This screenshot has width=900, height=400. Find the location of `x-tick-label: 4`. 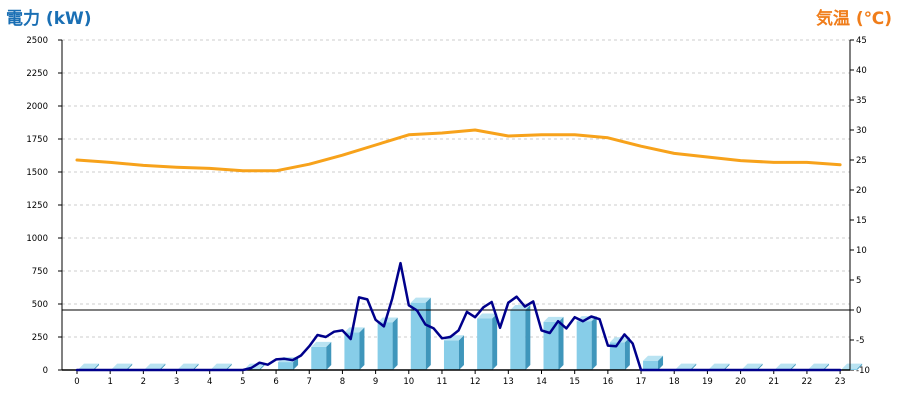

x-tick-label: 4 is located at coordinates (209, 382).